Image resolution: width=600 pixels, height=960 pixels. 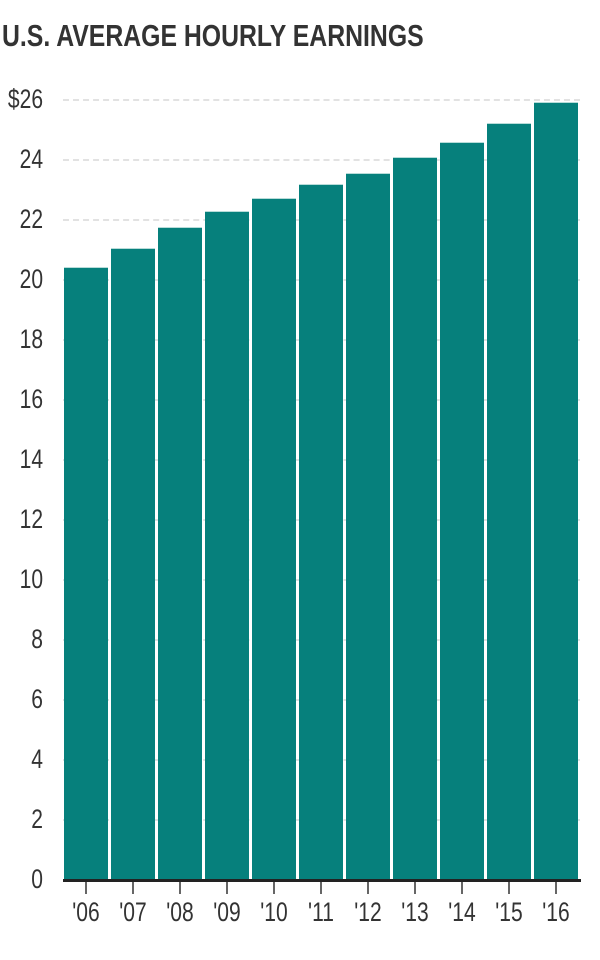 What do you see at coordinates (37, 879) in the screenshot?
I see `y-tick-label: 0` at bounding box center [37, 879].